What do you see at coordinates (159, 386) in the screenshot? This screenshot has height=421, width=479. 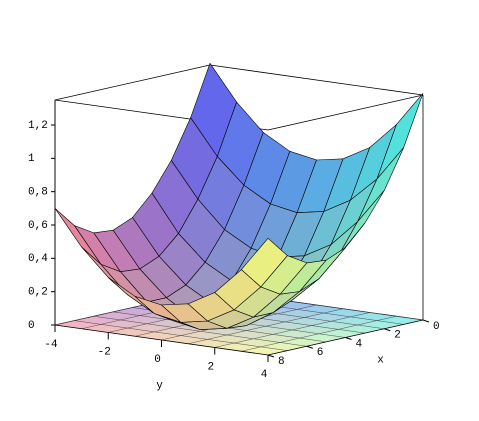 I see `y-axis-label: y` at bounding box center [159, 386].